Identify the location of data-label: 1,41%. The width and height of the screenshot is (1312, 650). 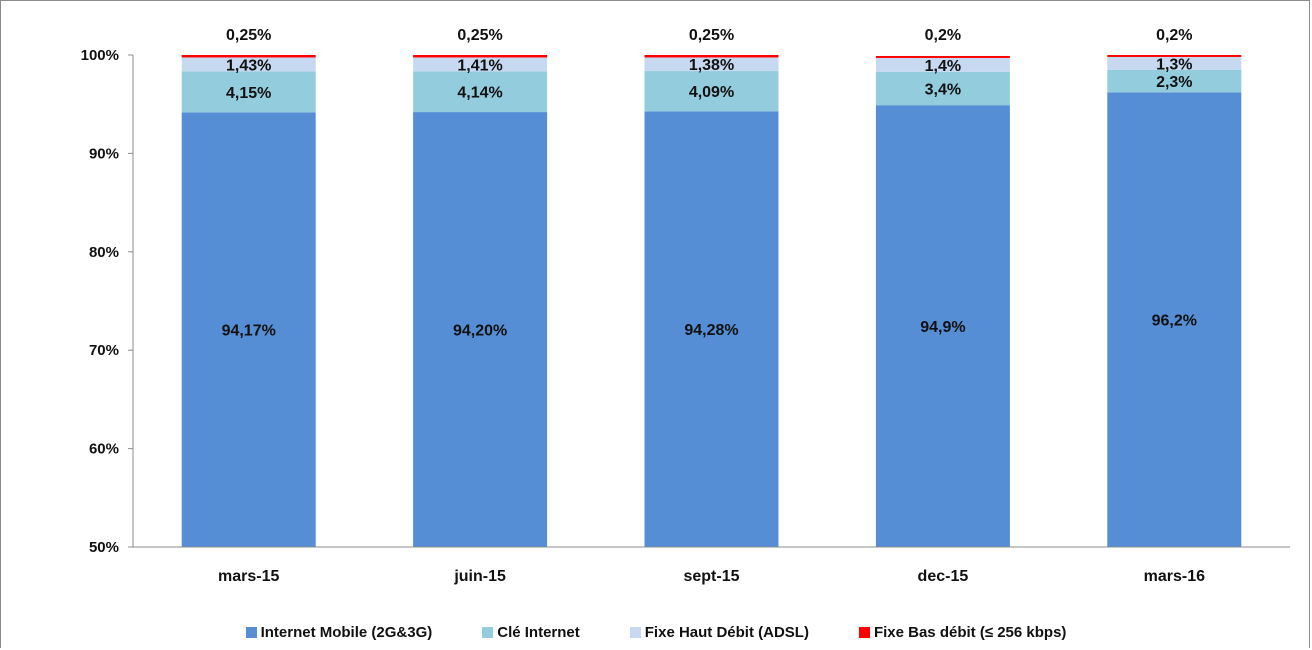
(479, 65).